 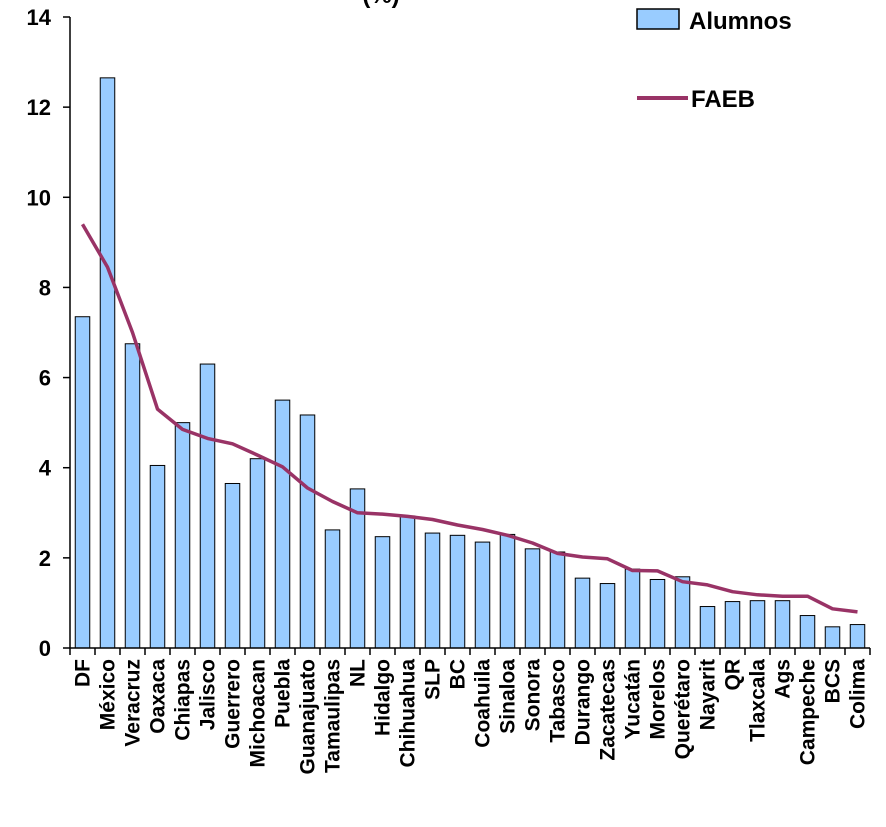 What do you see at coordinates (39, 107) in the screenshot?
I see `y-tick-label: 12` at bounding box center [39, 107].